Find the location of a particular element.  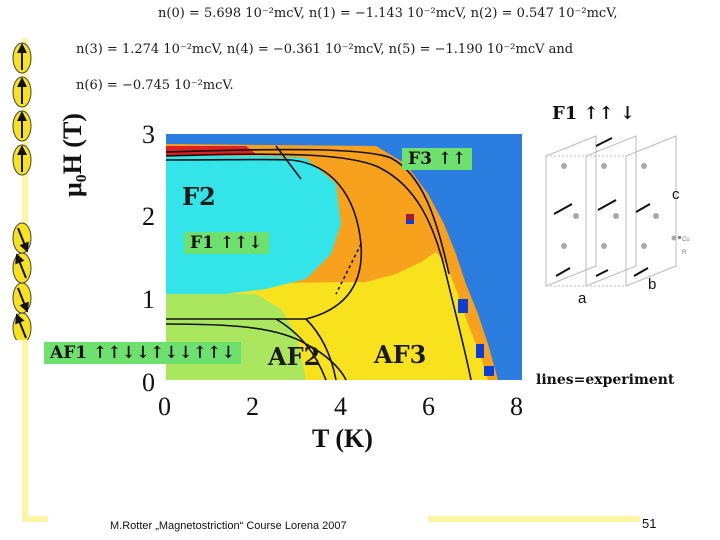

phase-label-AF3: AF3 is located at coordinates (400, 354).